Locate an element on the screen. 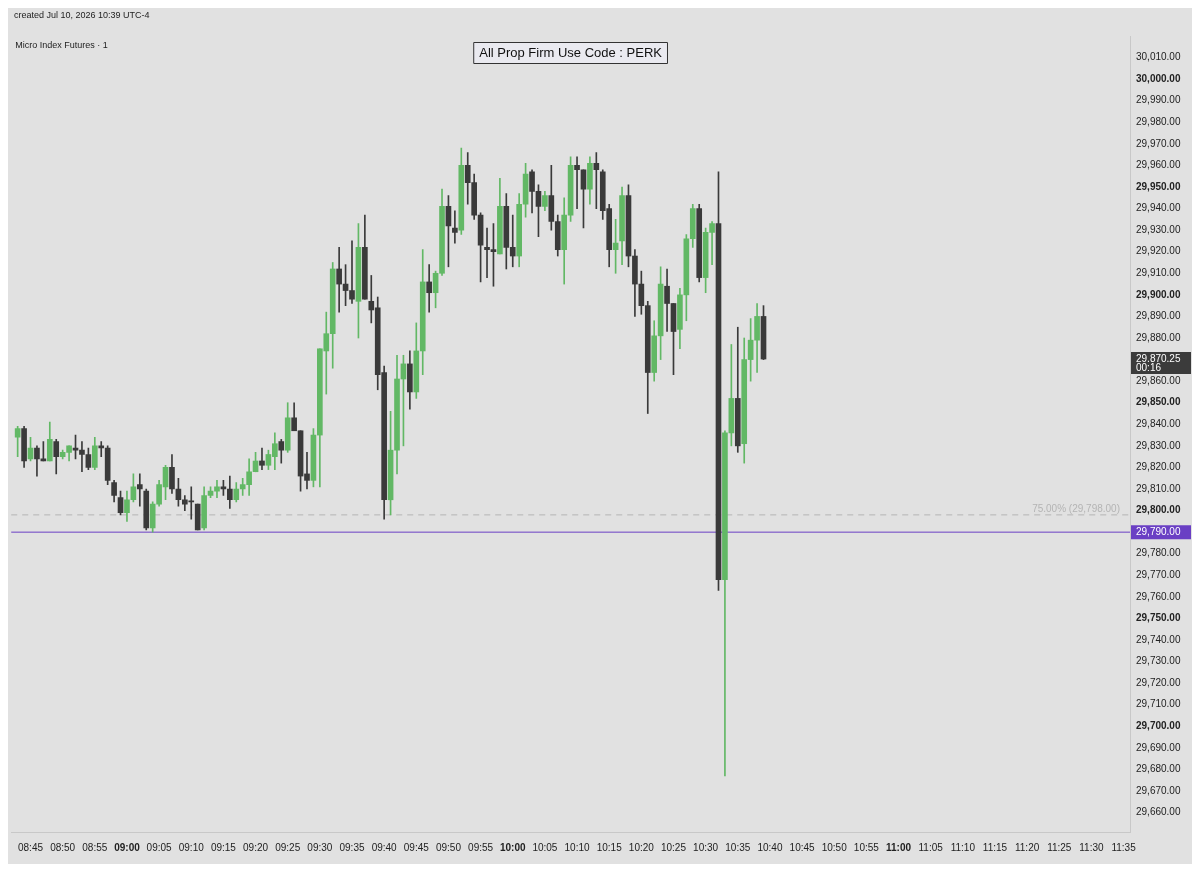 This screenshot has width=1200, height=878. y-tick-label: 29,970.00 is located at coordinates (1158, 143).